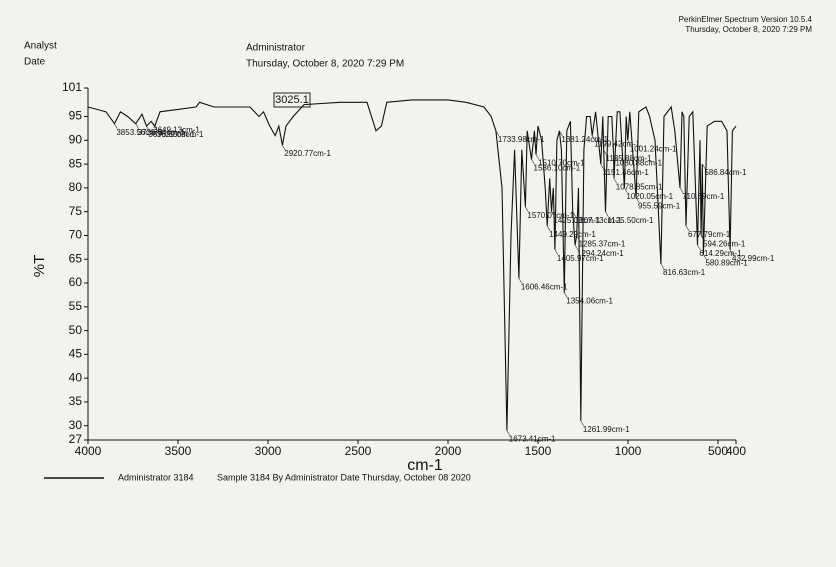 The height and width of the screenshot is (567, 836). Describe the element at coordinates (550, 215) in the screenshot. I see `peak-label: 1570.07cm-1` at that location.